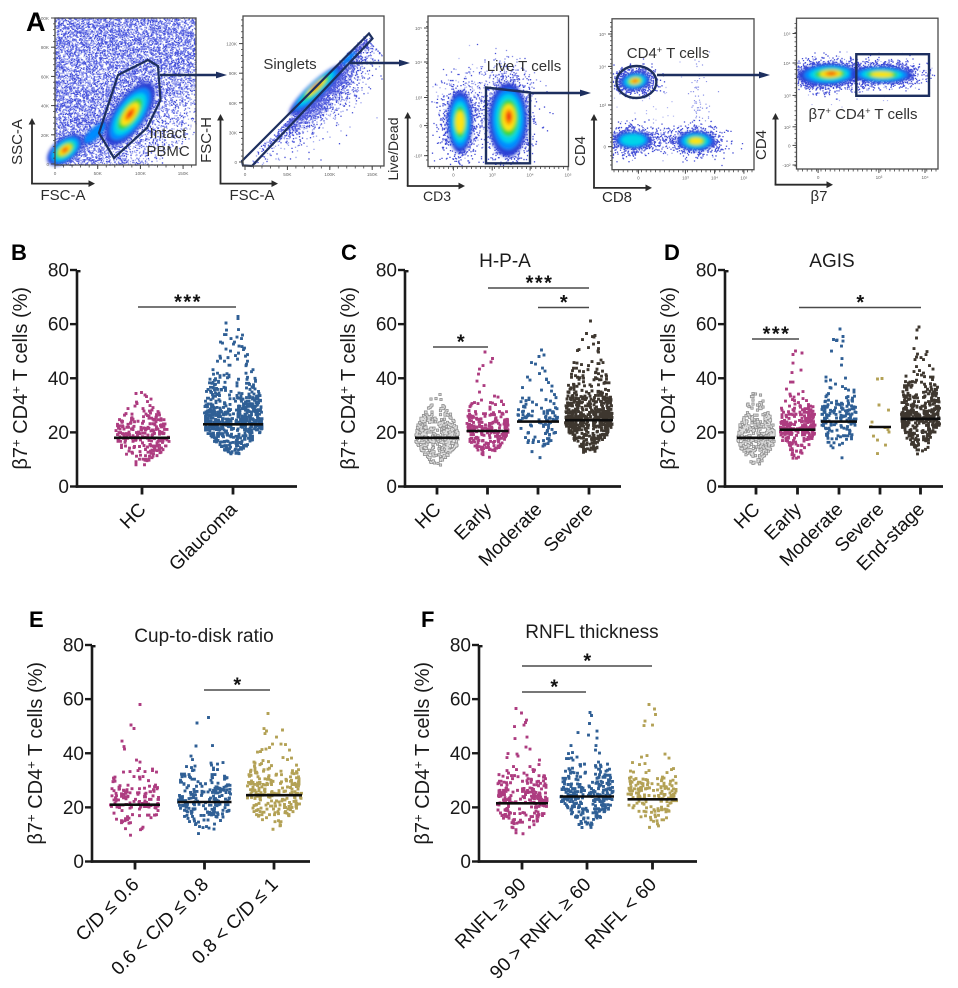  Describe the element at coordinates (418, 156) in the screenshot. I see `svg-text: -10³` at that location.